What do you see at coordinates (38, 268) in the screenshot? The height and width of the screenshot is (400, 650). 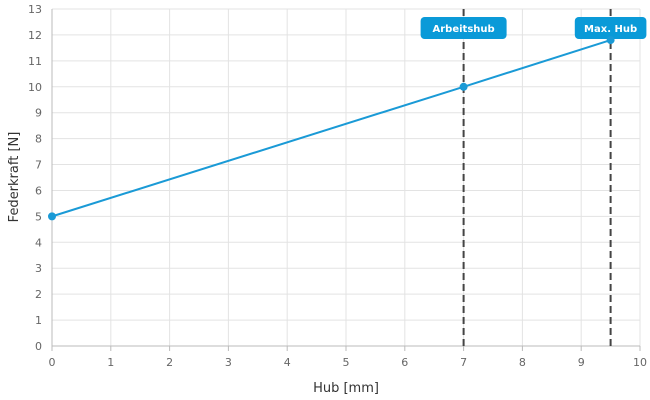 I see `y-tick-label: 3` at bounding box center [38, 268].